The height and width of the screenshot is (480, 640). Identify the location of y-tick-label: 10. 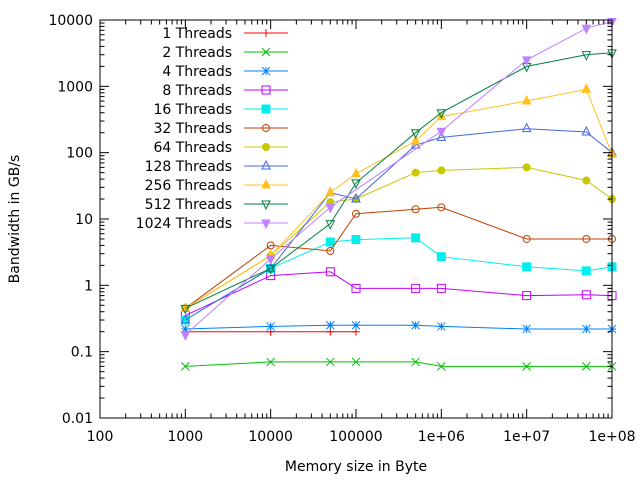
(84, 220).